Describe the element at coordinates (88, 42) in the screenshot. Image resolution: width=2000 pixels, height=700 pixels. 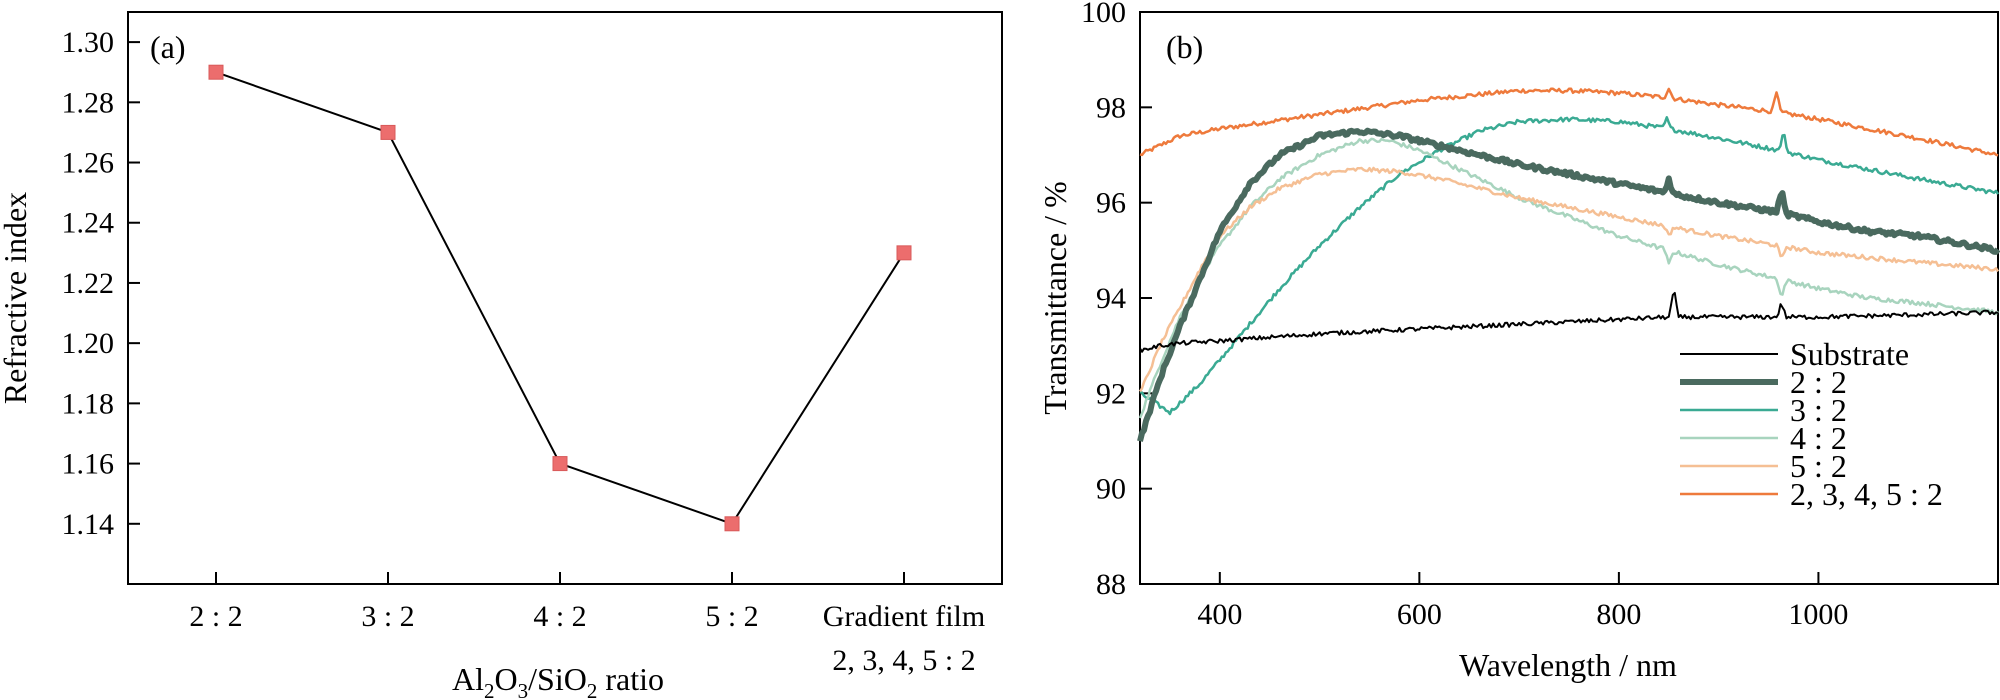
I see `y-tick-label: 1.30` at that location.